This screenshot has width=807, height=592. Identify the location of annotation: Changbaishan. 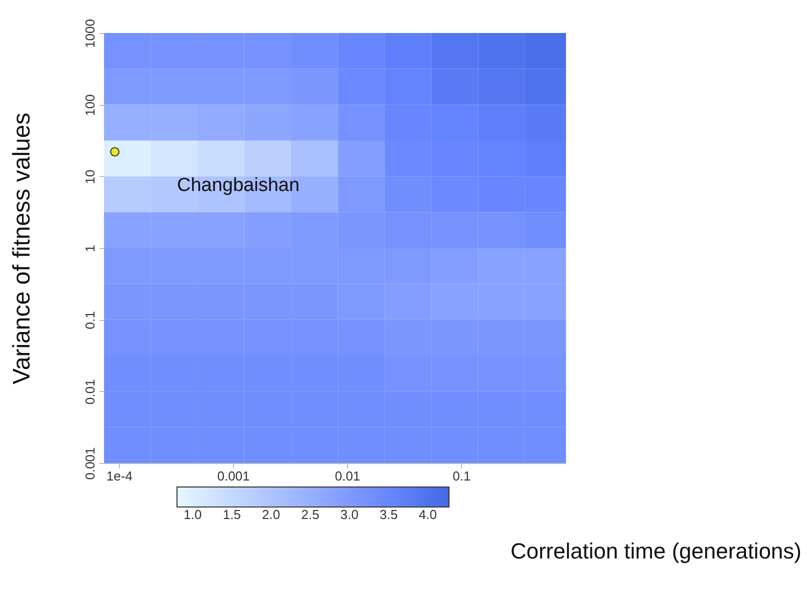
(238, 185).